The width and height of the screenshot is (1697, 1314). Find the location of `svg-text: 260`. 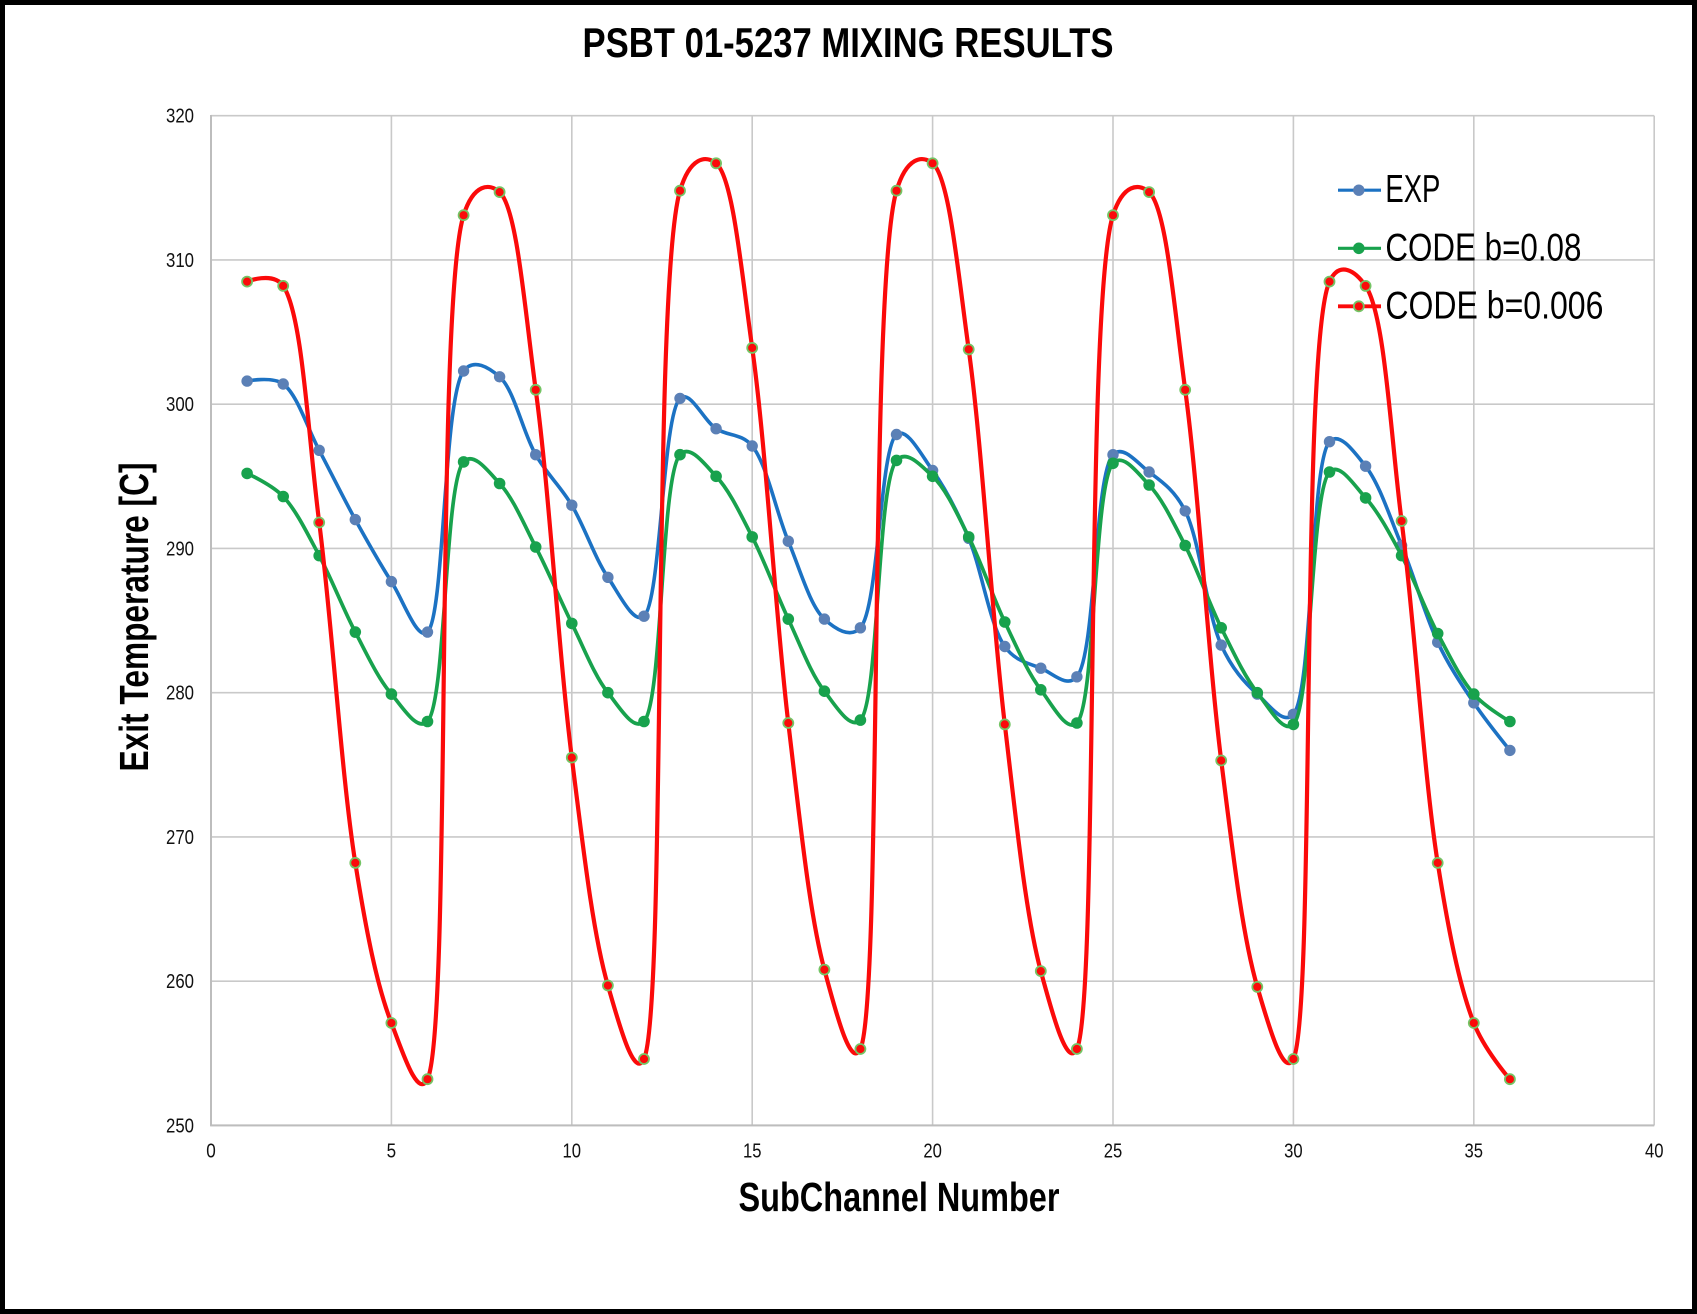

svg-text: 260 is located at coordinates (180, 982).